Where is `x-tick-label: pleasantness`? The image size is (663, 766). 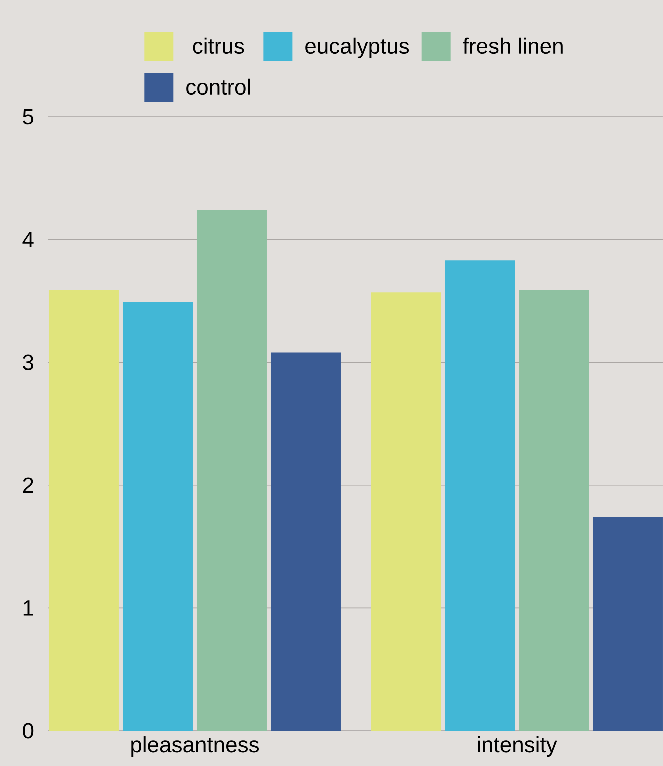 x-tick-label: pleasantness is located at coordinates (195, 747).